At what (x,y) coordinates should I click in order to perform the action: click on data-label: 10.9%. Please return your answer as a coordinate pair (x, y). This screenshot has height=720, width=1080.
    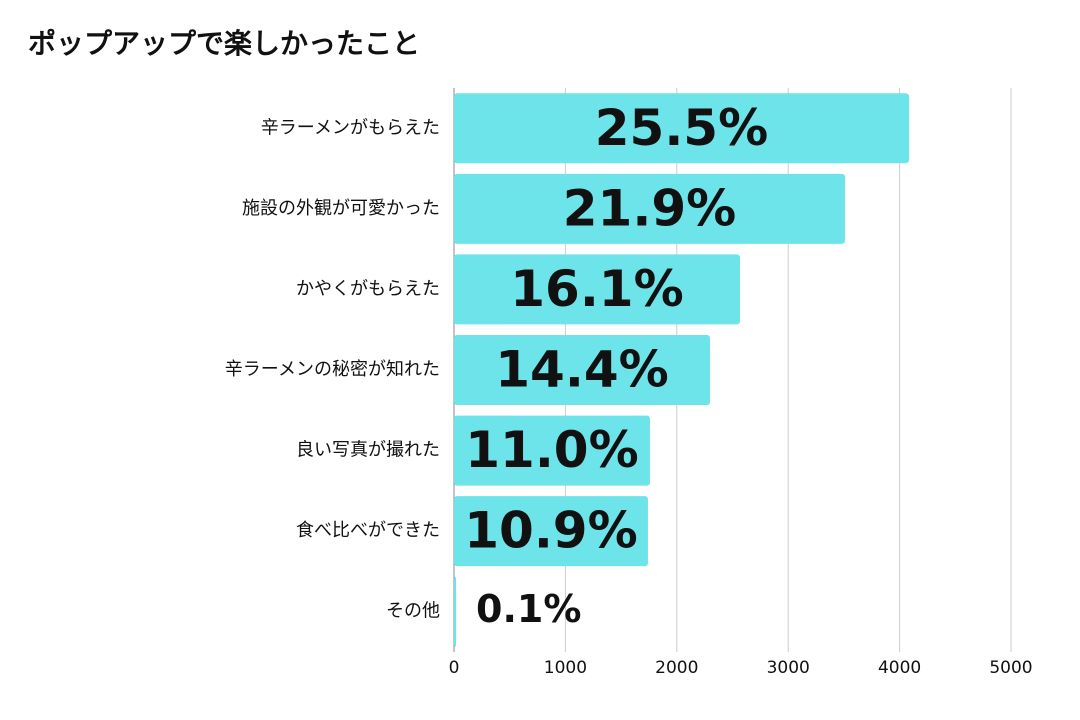
    Looking at the image, I should click on (550, 531).